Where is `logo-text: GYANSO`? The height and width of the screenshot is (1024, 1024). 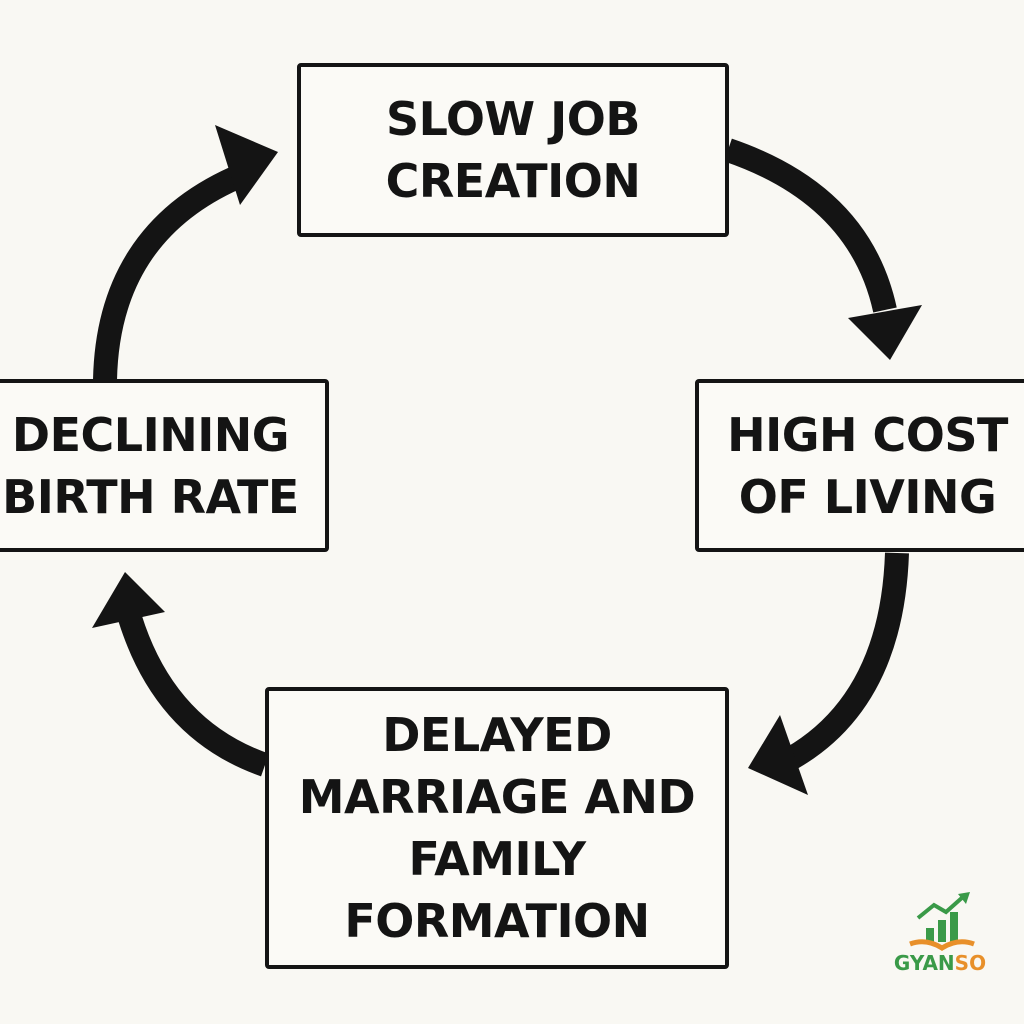 logo-text: GYANSO is located at coordinates (940, 963).